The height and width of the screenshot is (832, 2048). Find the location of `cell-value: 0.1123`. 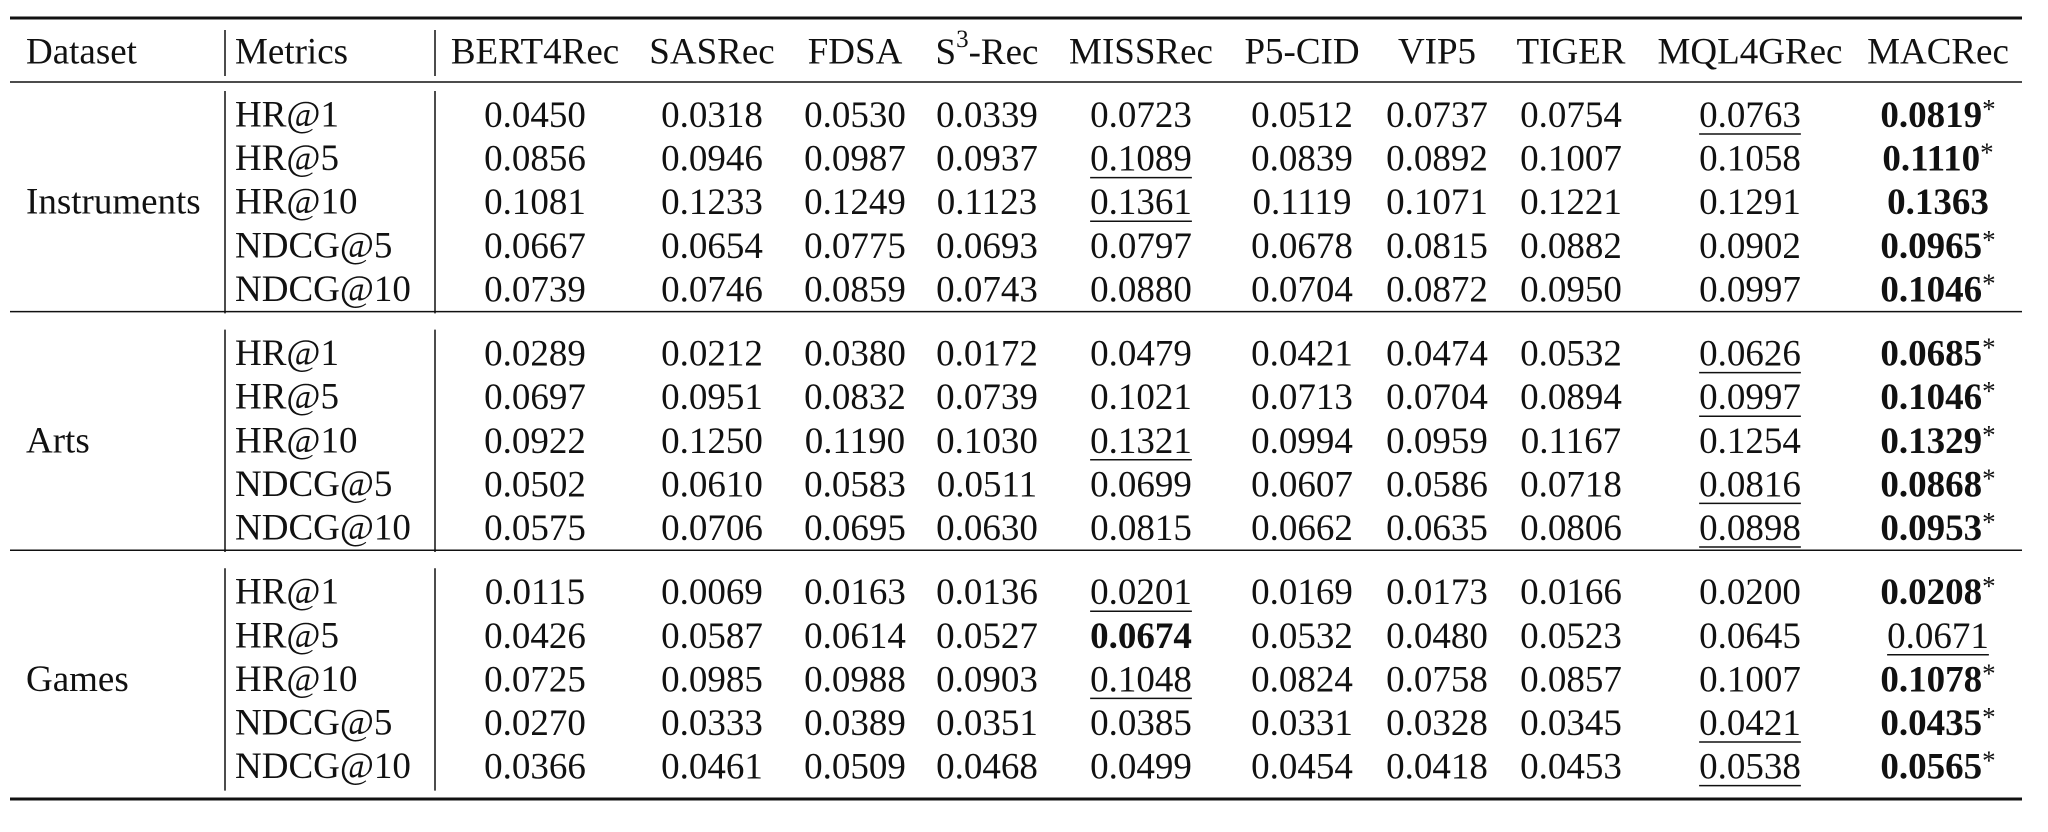

cell-value: 0.1123 is located at coordinates (987, 202).